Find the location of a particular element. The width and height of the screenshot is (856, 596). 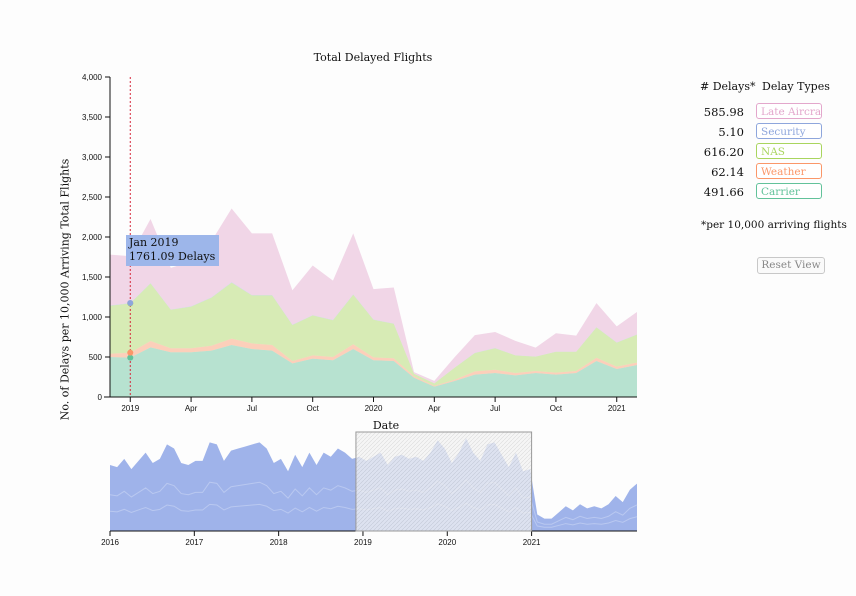

context-chart-axis: 2016 2017 2018 2019 2020 2021 is located at coordinates (369, 538).